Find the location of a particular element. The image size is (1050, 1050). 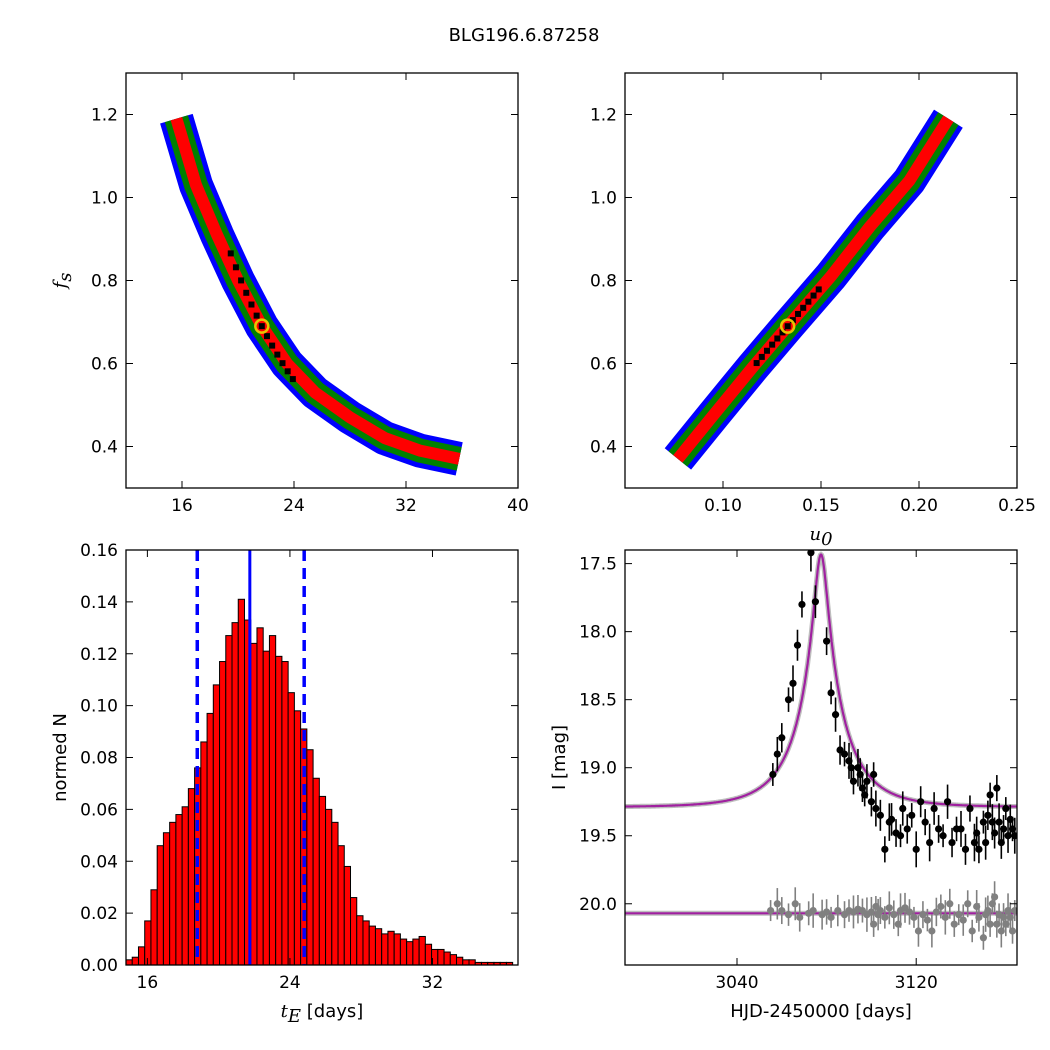

x-tick-label: 40 is located at coordinates (518, 506).